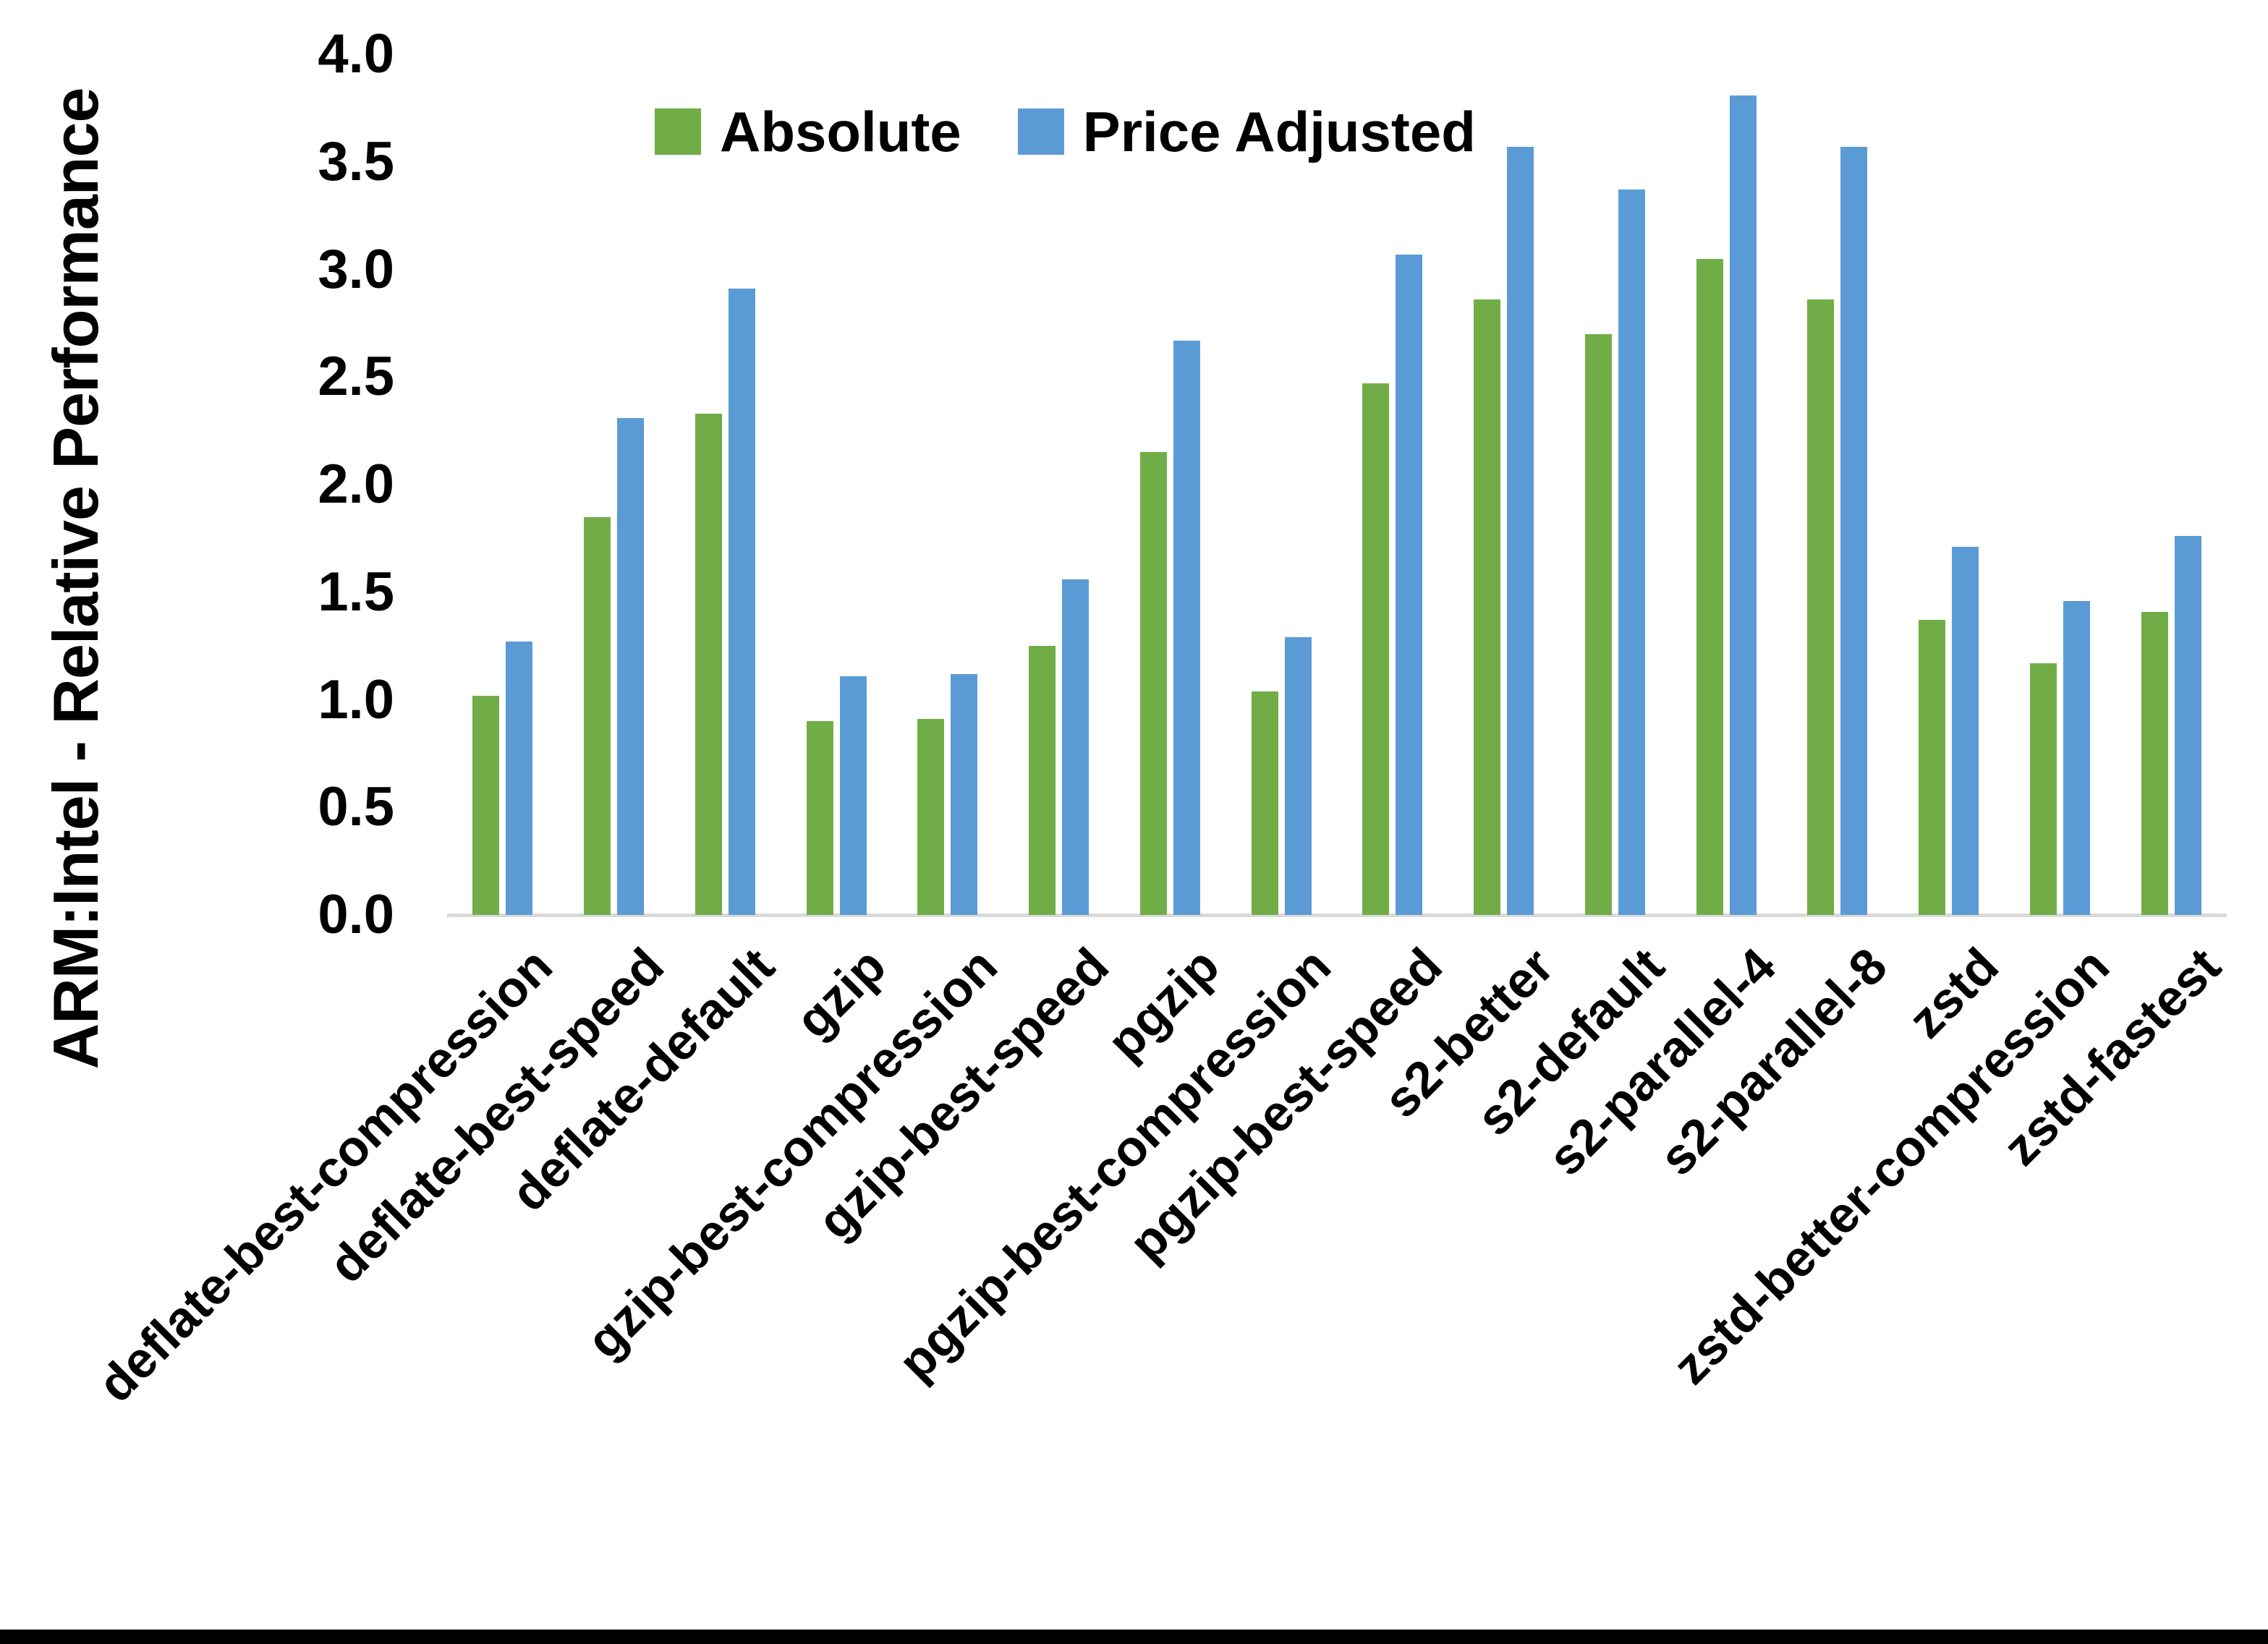 This screenshot has width=2268, height=1644. I want to click on bar-price-adjusted-zstd-better-compression, so click(2076, 757).